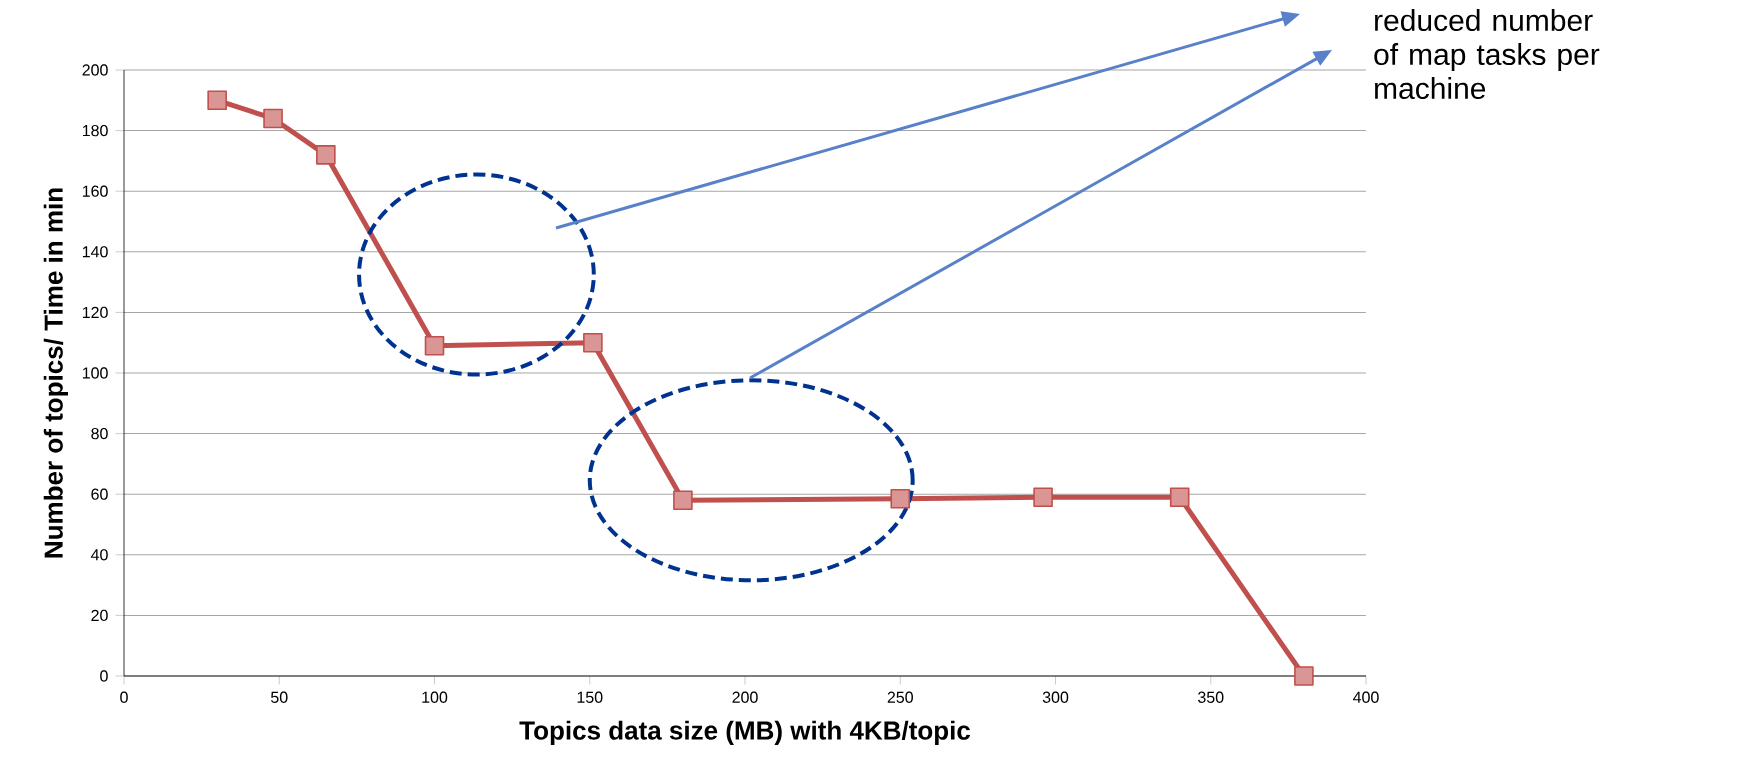 The width and height of the screenshot is (1744, 784). What do you see at coordinates (99, 494) in the screenshot?
I see `y-tick-label: 60` at bounding box center [99, 494].